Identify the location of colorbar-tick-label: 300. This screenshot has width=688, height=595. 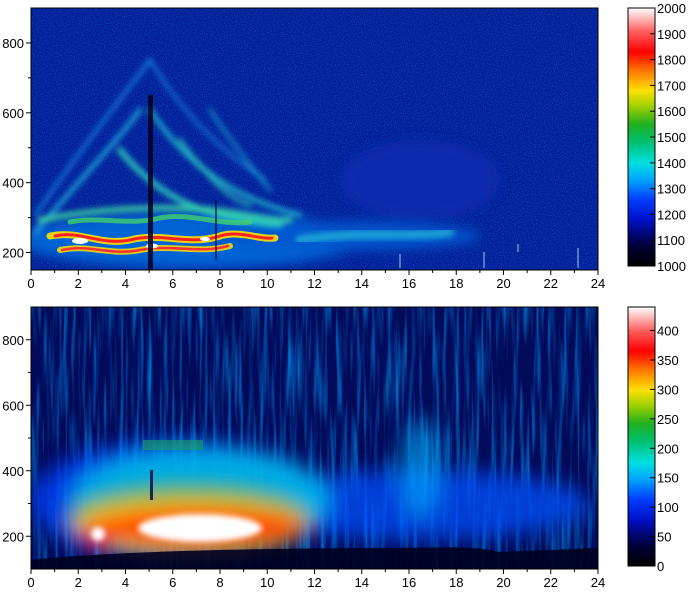
(668, 389).